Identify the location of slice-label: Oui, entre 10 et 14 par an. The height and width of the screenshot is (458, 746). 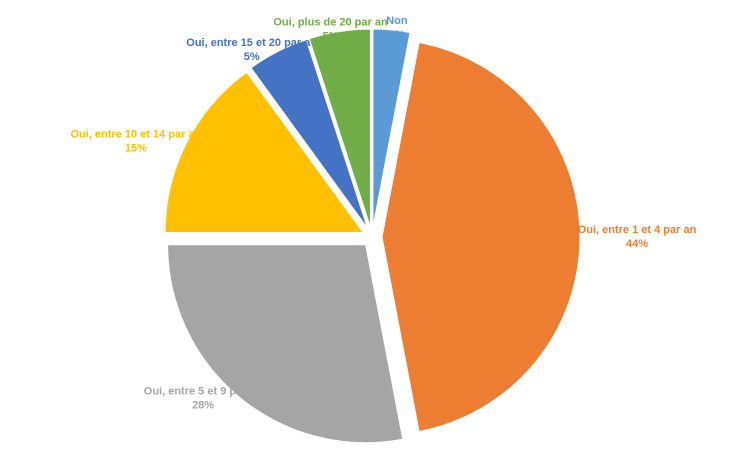
(135, 135).